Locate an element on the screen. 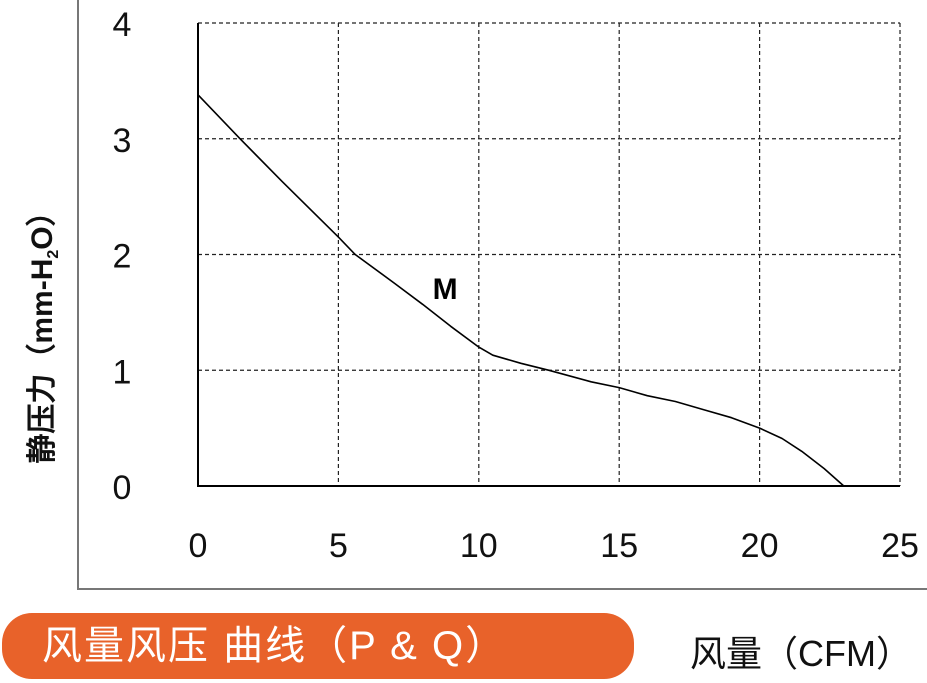  chart-title: 风量风压 曲线（P & Q） is located at coordinates (318, 646).